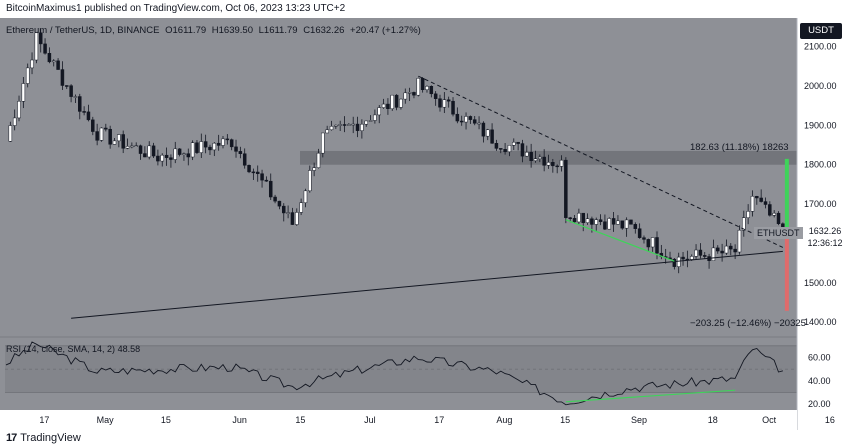  Describe the element at coordinates (786, 270) in the screenshot. I see `downside-target-bar` at that location.